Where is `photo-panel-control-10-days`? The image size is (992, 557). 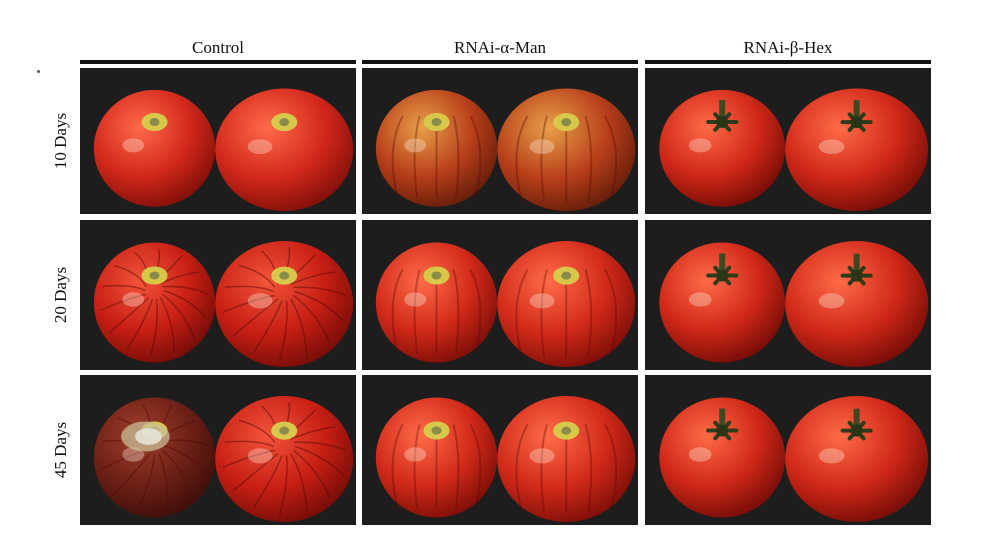
photo-panel-control-10-days is located at coordinates (218, 141).